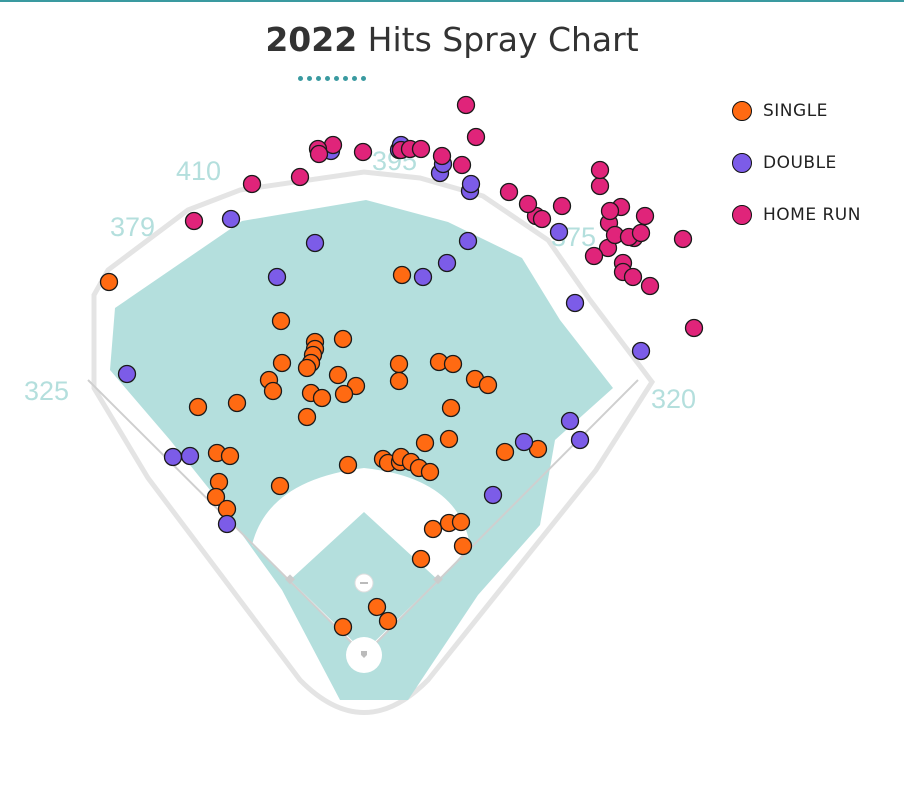  I want to click on top-accent-bar, so click(452, 1).